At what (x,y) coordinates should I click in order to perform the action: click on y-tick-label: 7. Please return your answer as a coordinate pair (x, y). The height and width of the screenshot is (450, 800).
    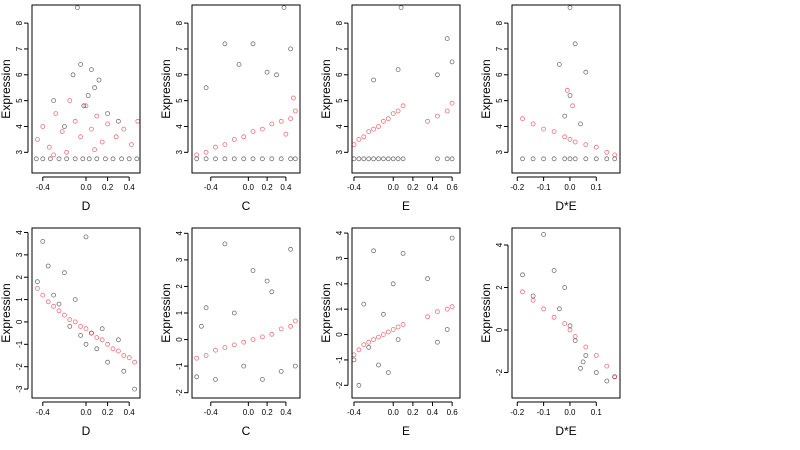
    Looking at the image, I should click on (179, 48).